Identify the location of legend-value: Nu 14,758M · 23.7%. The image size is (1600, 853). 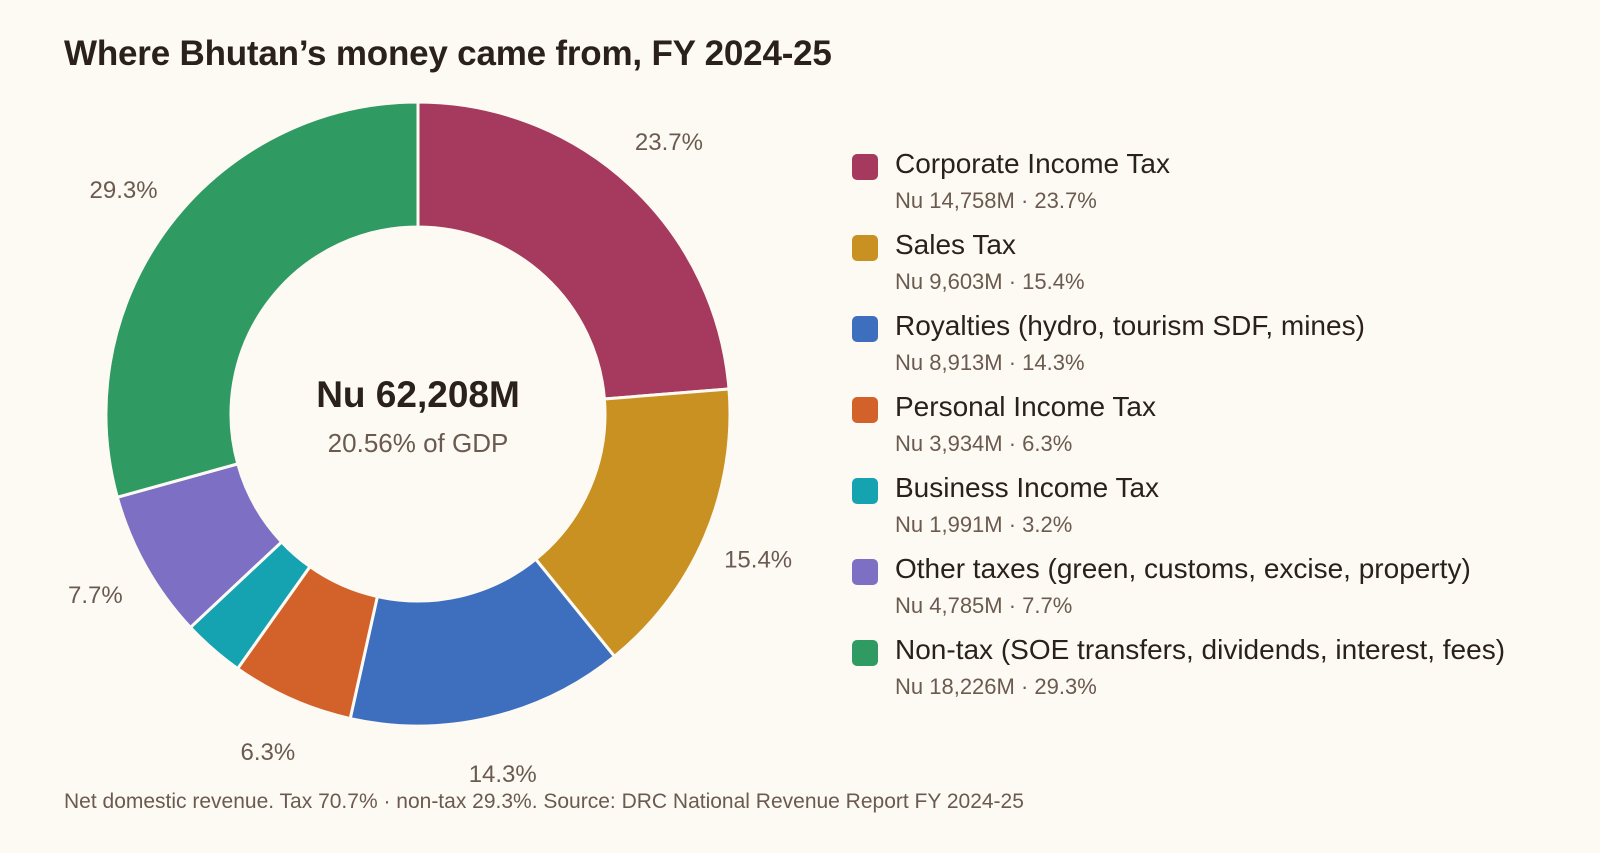
(996, 200).